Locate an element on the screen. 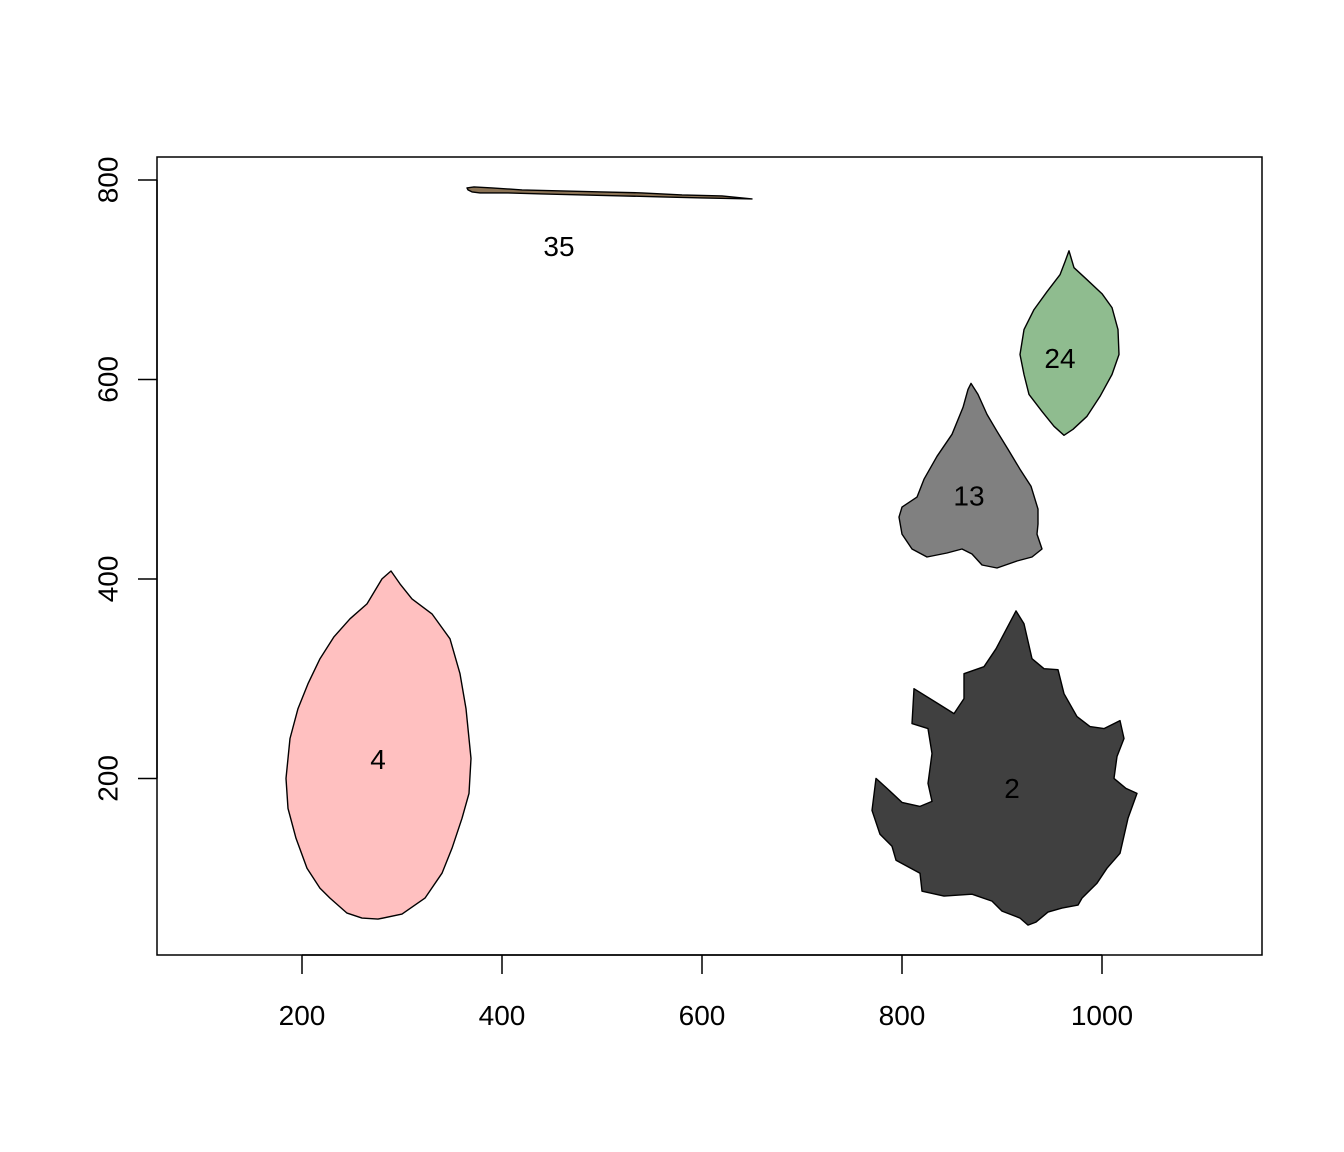 This screenshot has height=1152, width=1344. x-axis: 200 400 600 800 1000 is located at coordinates (706, 992).